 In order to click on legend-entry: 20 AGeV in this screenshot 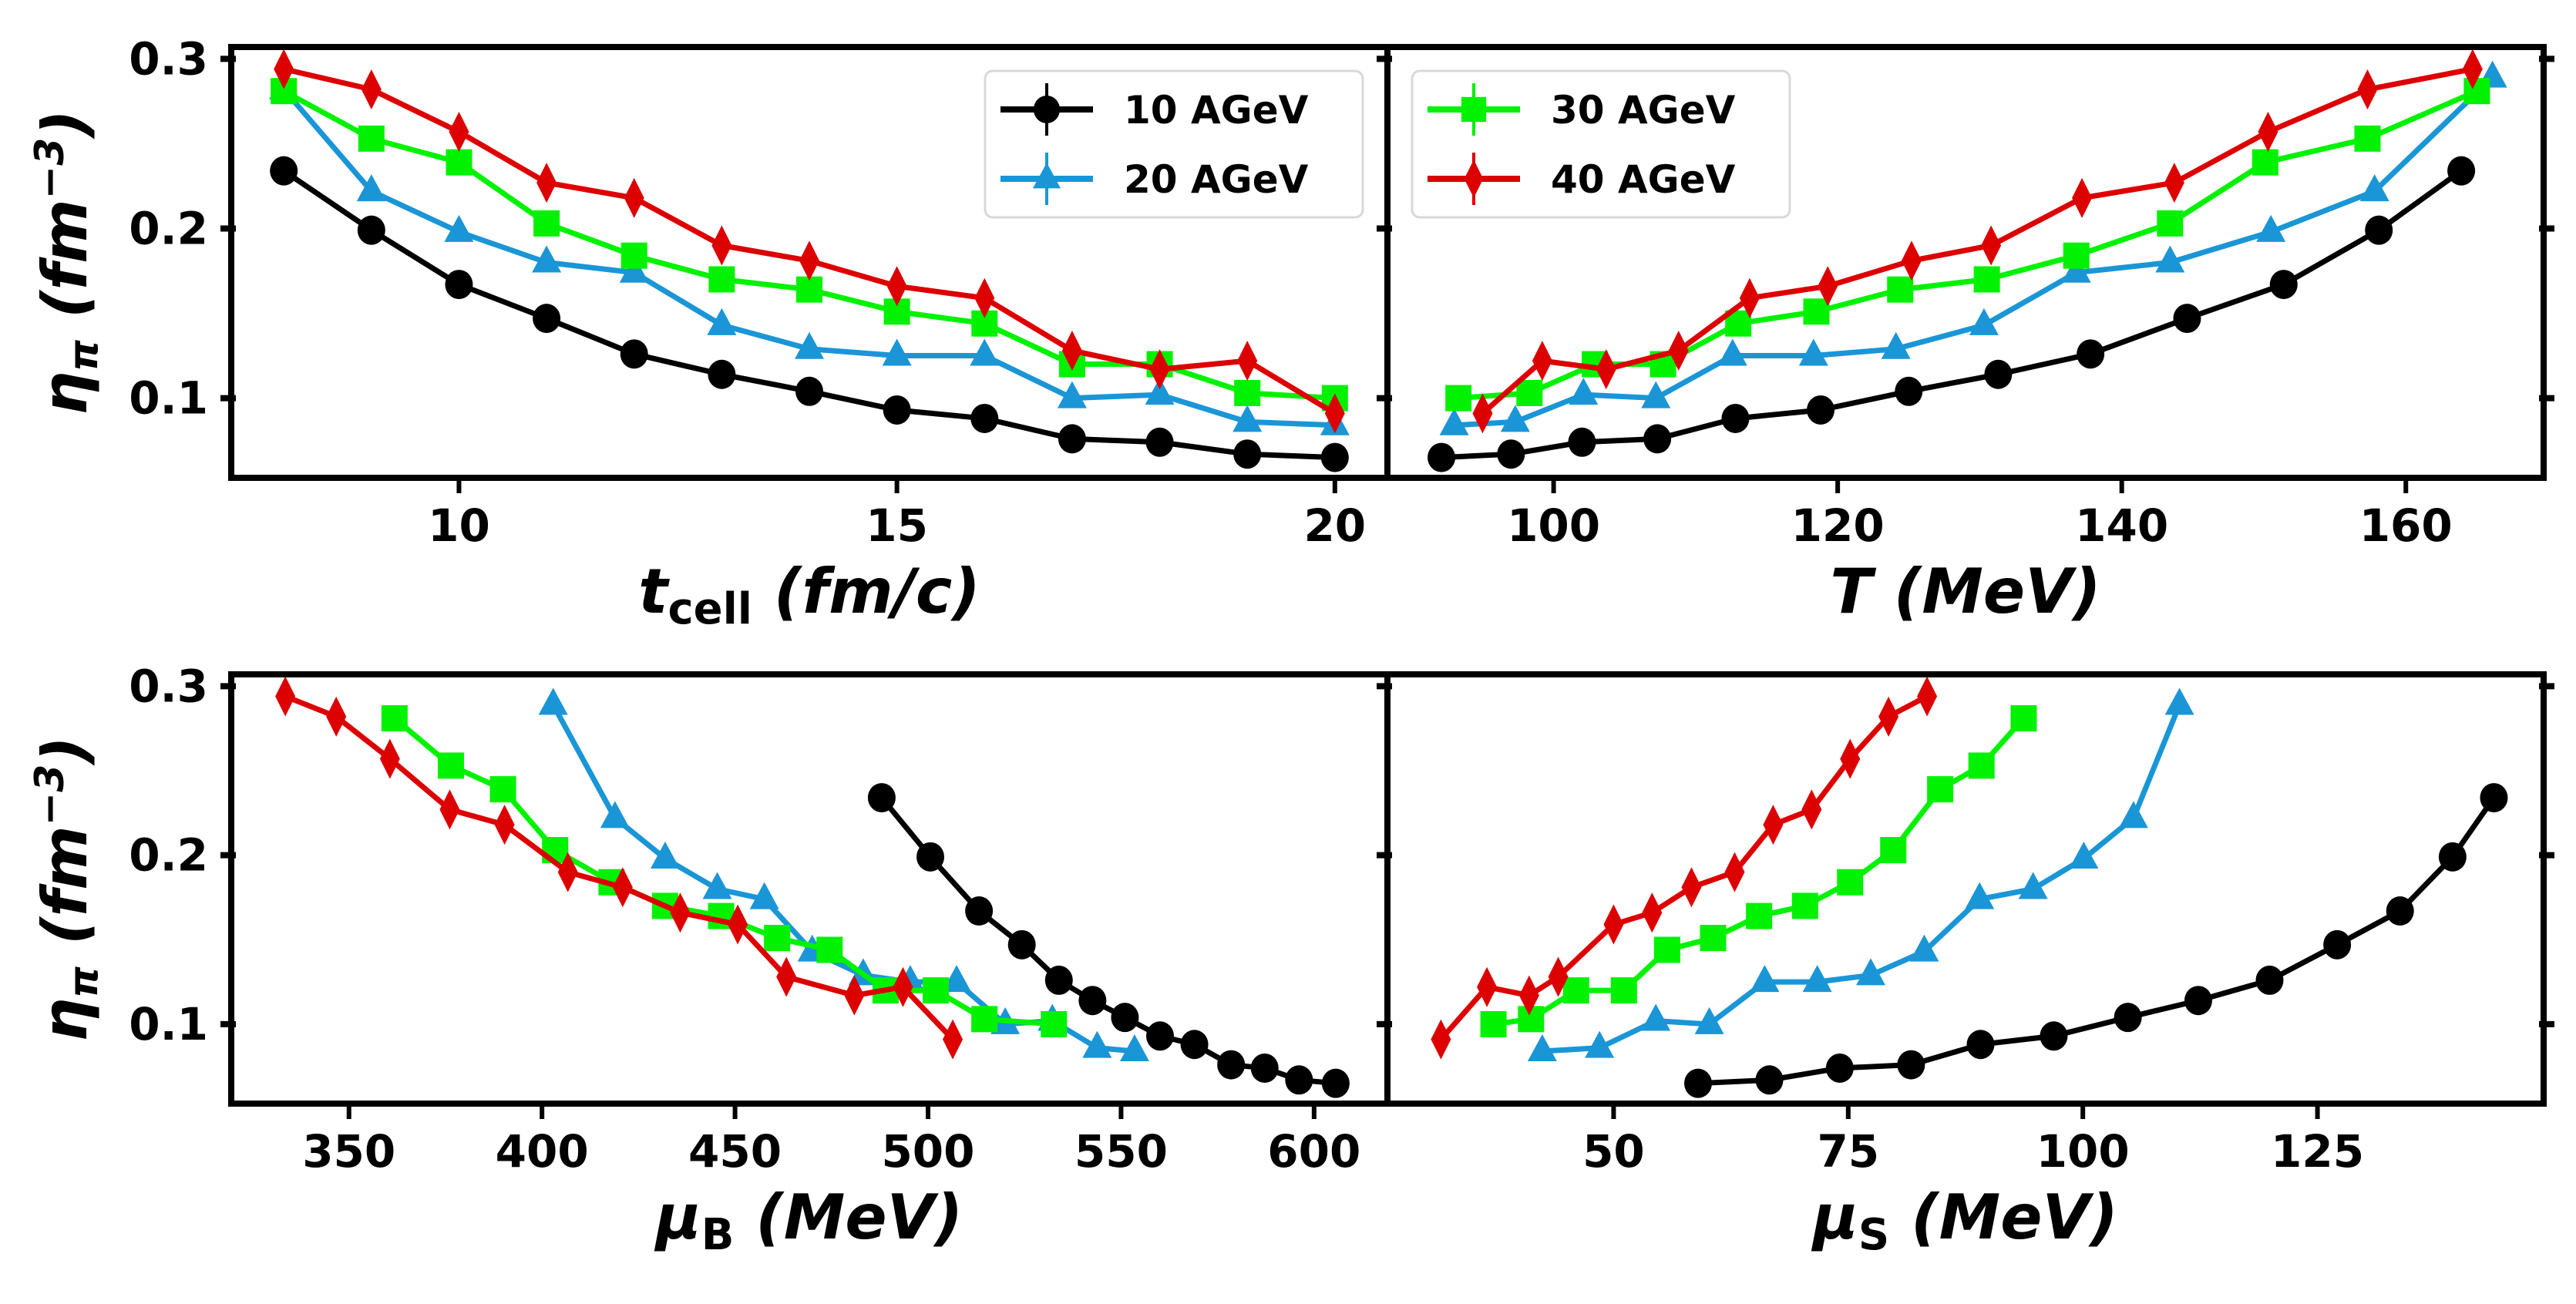, I will do `click(1154, 179)`.